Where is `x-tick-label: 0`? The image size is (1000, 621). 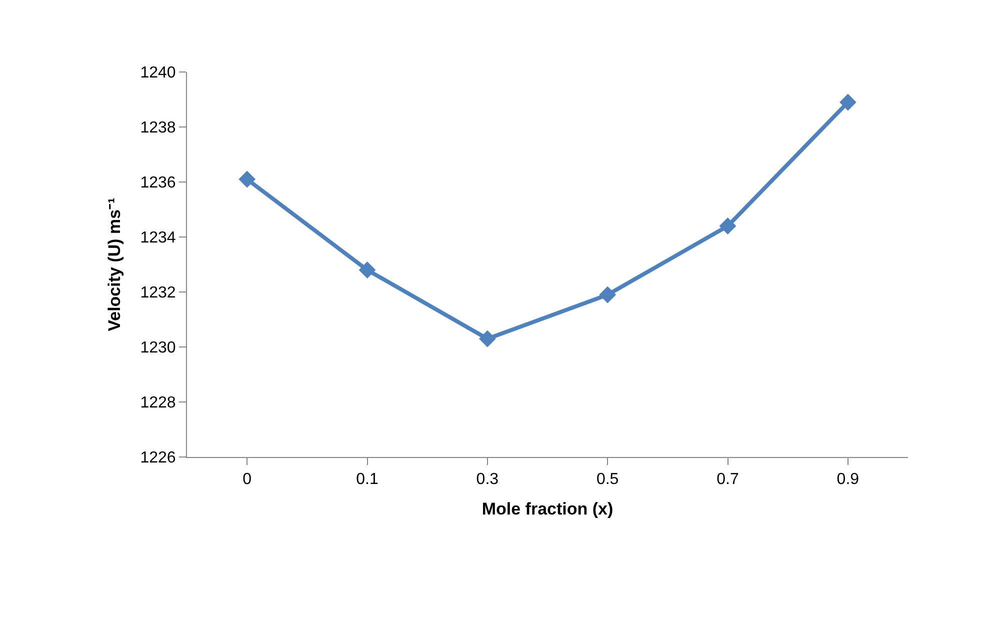 x-tick-label: 0 is located at coordinates (247, 479).